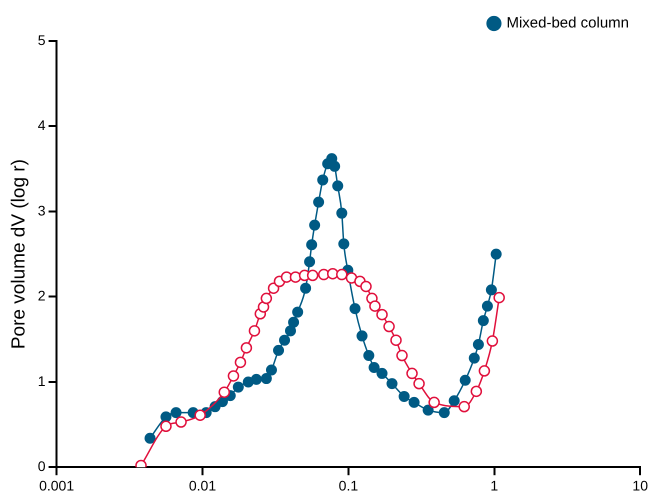  What do you see at coordinates (56, 485) in the screenshot?
I see `x-tick-label: 0.001` at bounding box center [56, 485].